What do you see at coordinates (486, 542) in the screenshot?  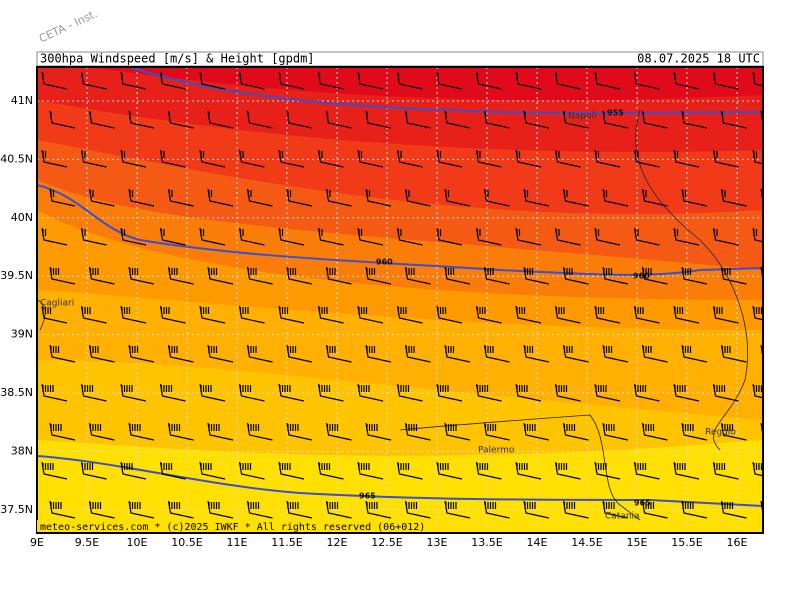 I see `lon-label: 13.5E` at bounding box center [486, 542].